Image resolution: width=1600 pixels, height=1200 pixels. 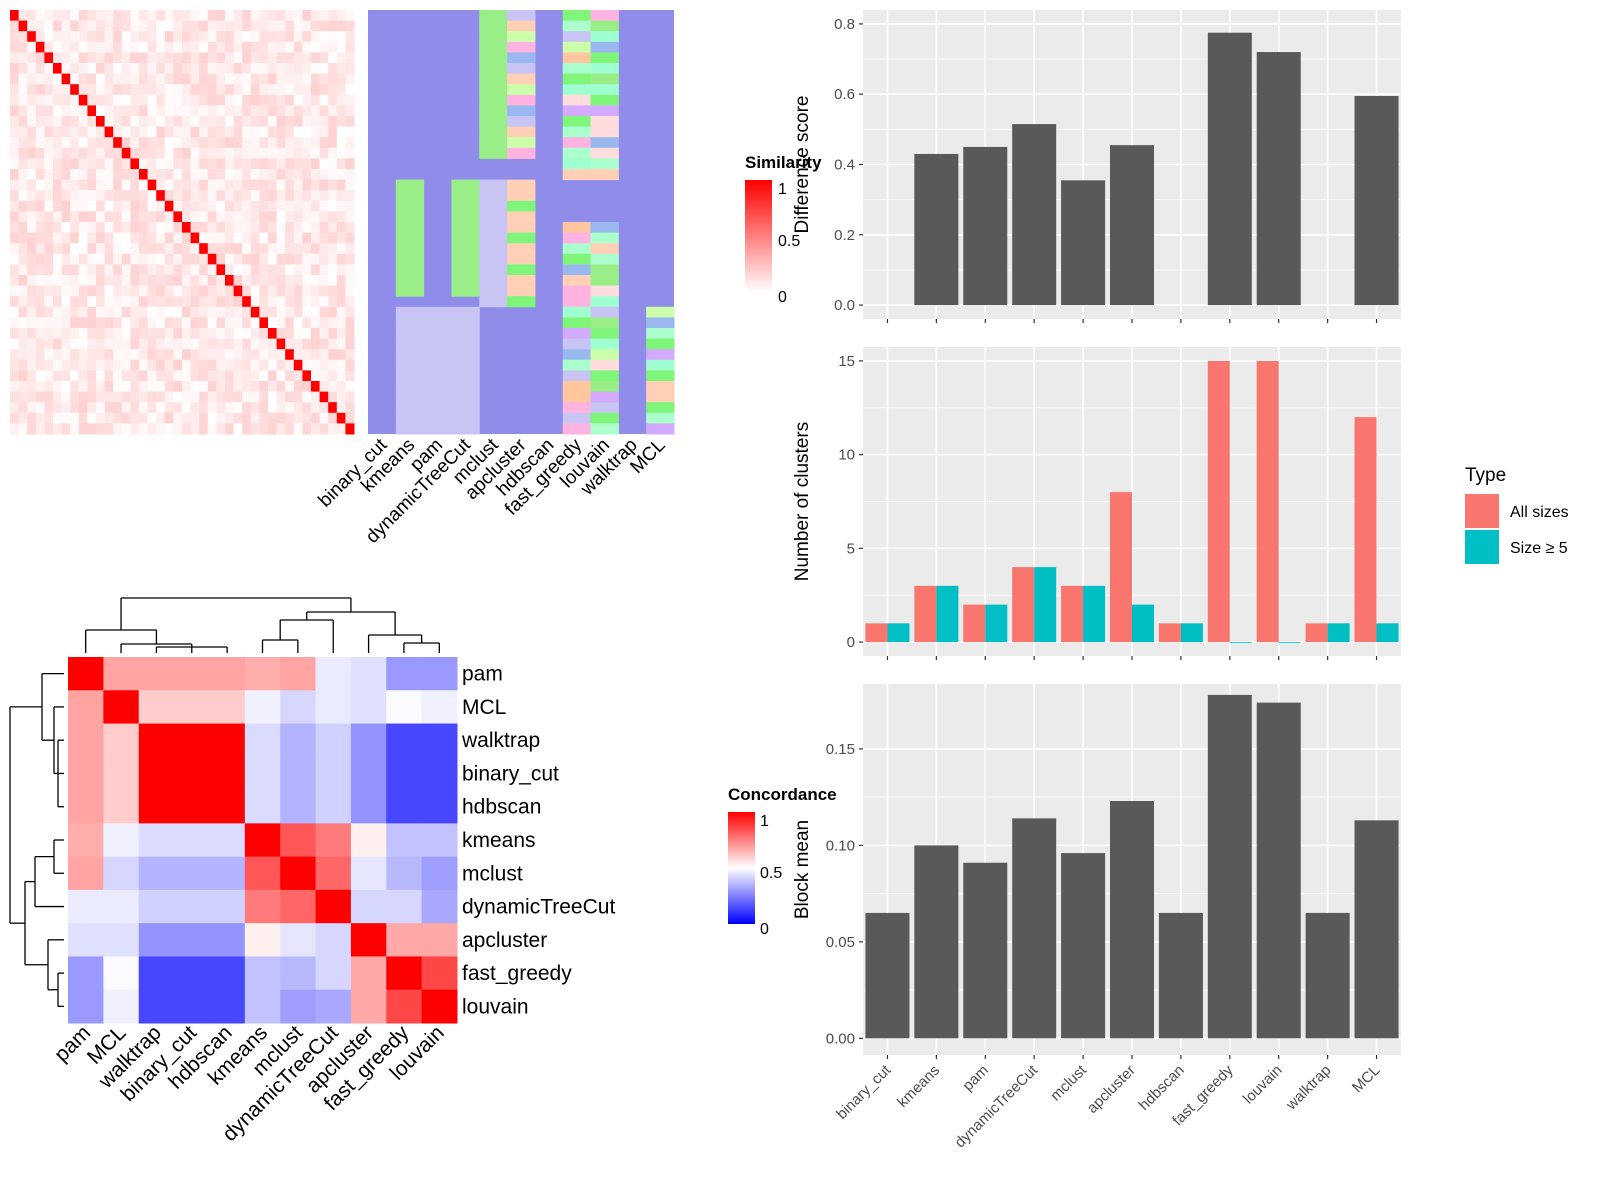 What do you see at coordinates (482, 674) in the screenshot?
I see `concordance-row-label: pam` at bounding box center [482, 674].